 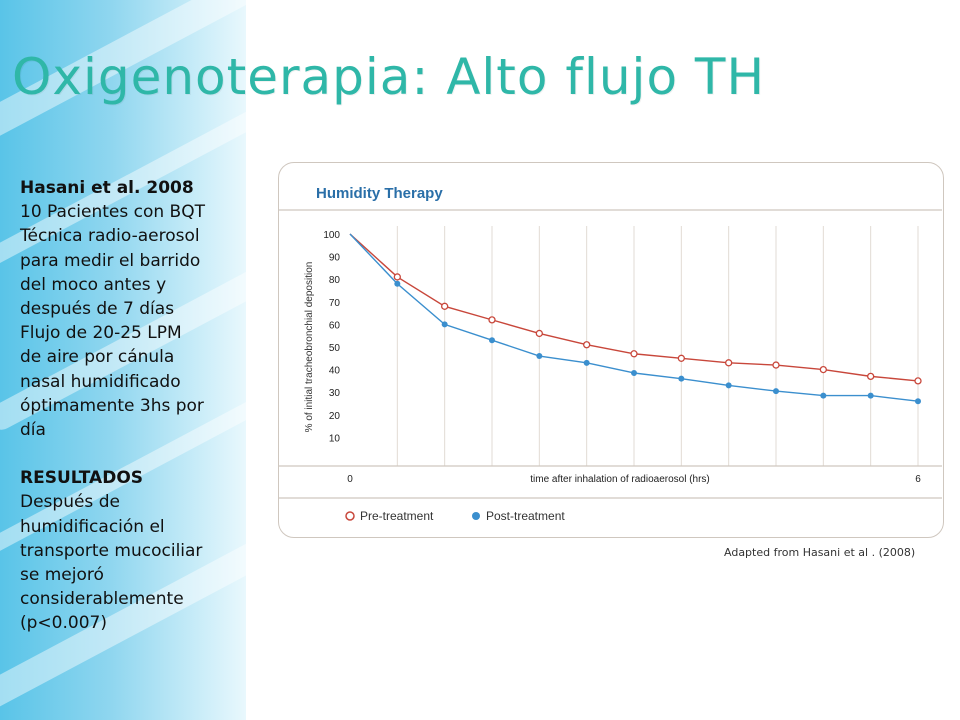 What do you see at coordinates (331, 337) in the screenshot?
I see `y-tick-labels: 10 20 30 40 50 60 70 80 90 100` at bounding box center [331, 337].